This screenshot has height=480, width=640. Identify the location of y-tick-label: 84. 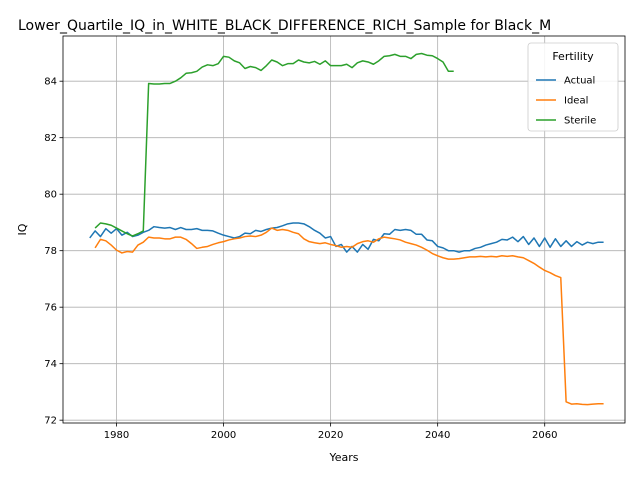
(50, 82).